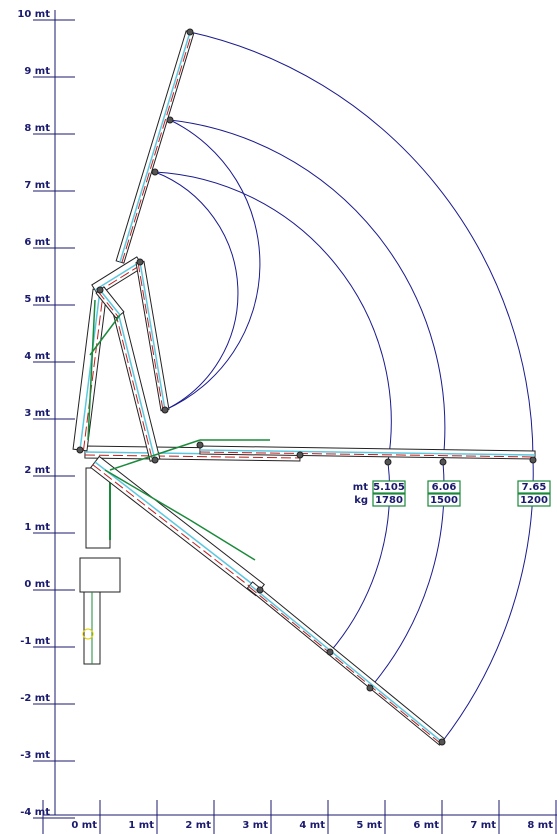  Describe the element at coordinates (37, 71) in the screenshot. I see `y-tick-label: 9 mt` at that location.